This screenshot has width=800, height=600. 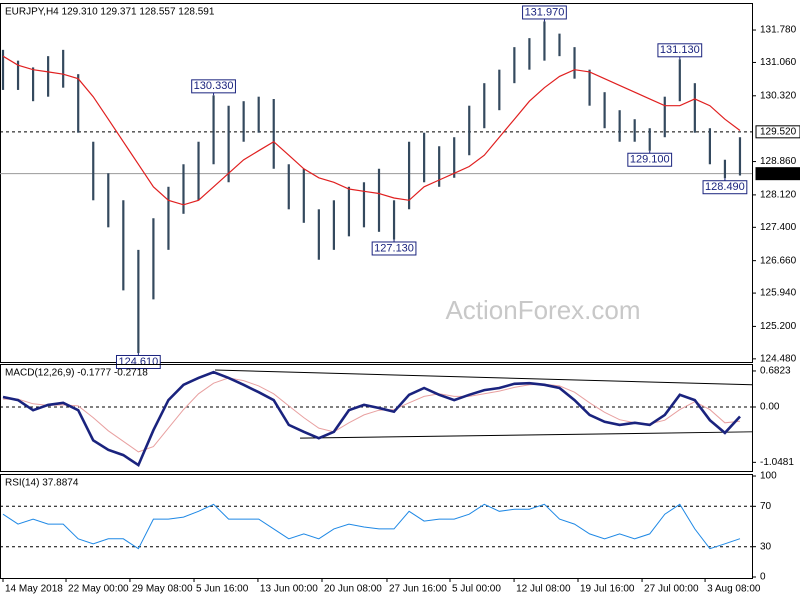 I want to click on x-tick-label: 20 Jun 08:00, so click(x=353, y=589).